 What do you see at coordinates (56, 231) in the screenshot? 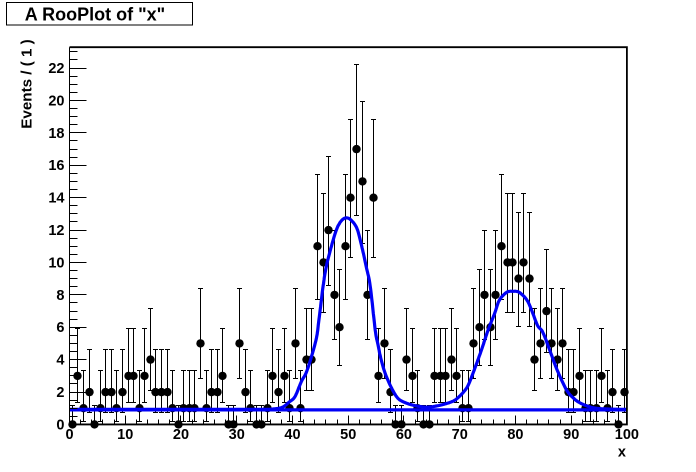
I see `svg-text: 12` at bounding box center [56, 231].